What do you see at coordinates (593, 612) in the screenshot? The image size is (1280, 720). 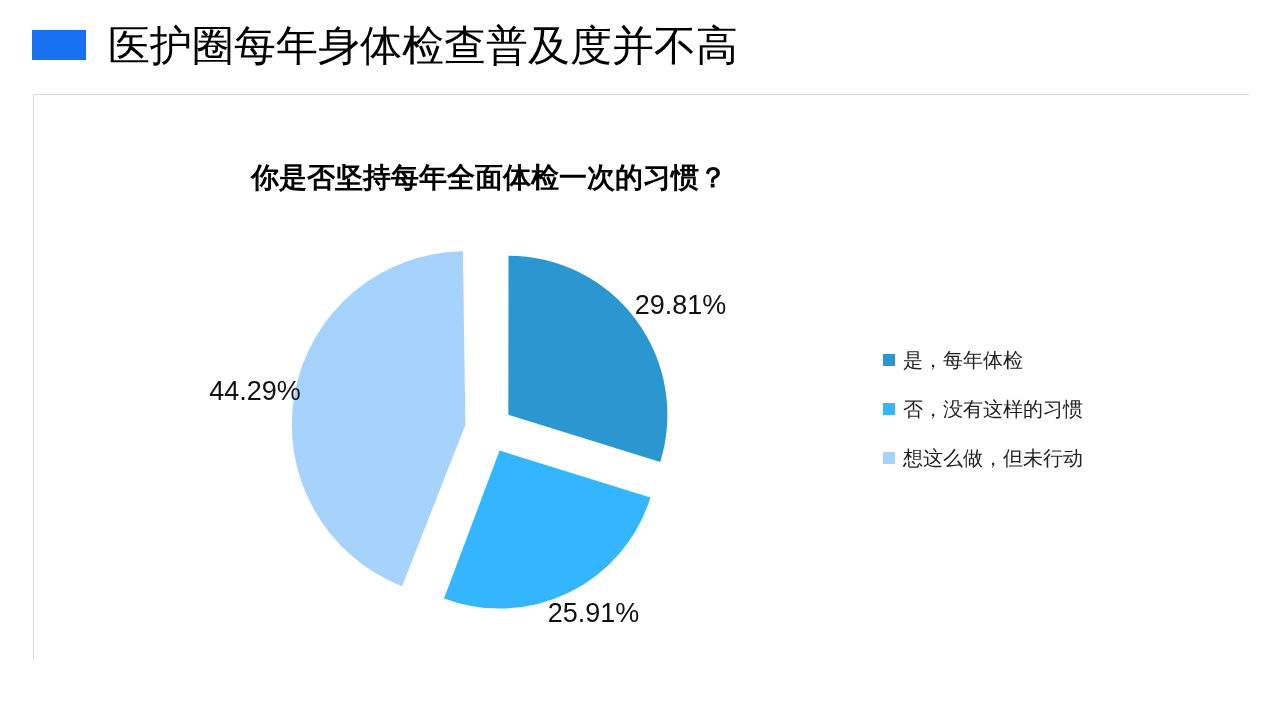 I see `data-label: 25.91%` at bounding box center [593, 612].